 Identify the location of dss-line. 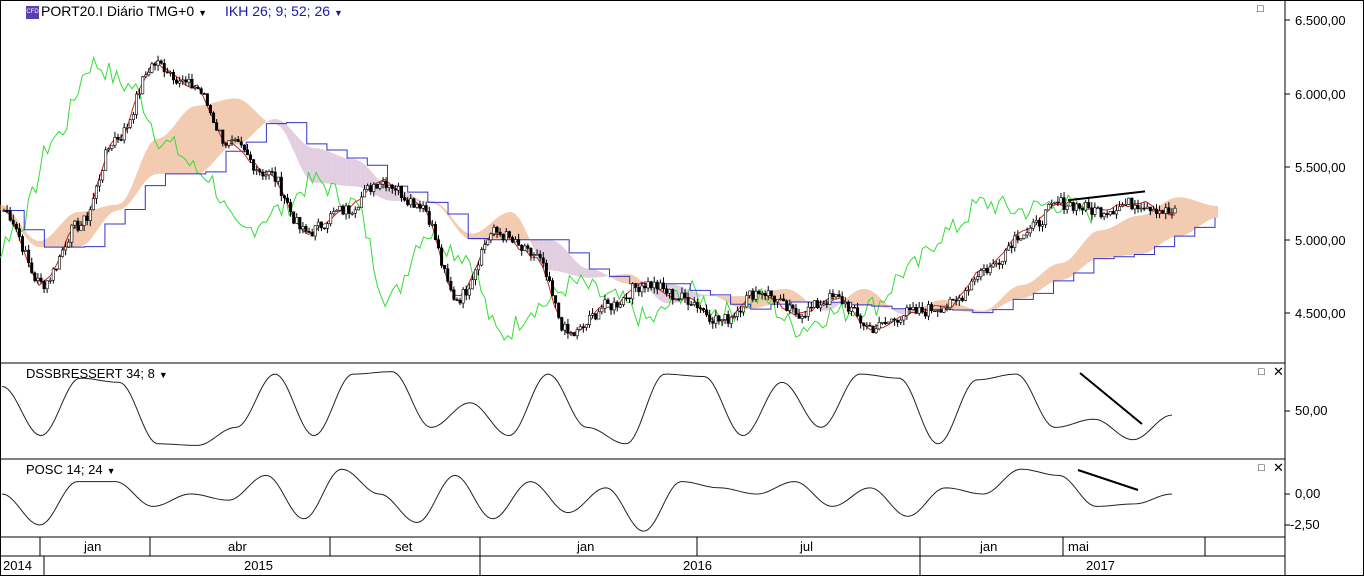
(587, 408).